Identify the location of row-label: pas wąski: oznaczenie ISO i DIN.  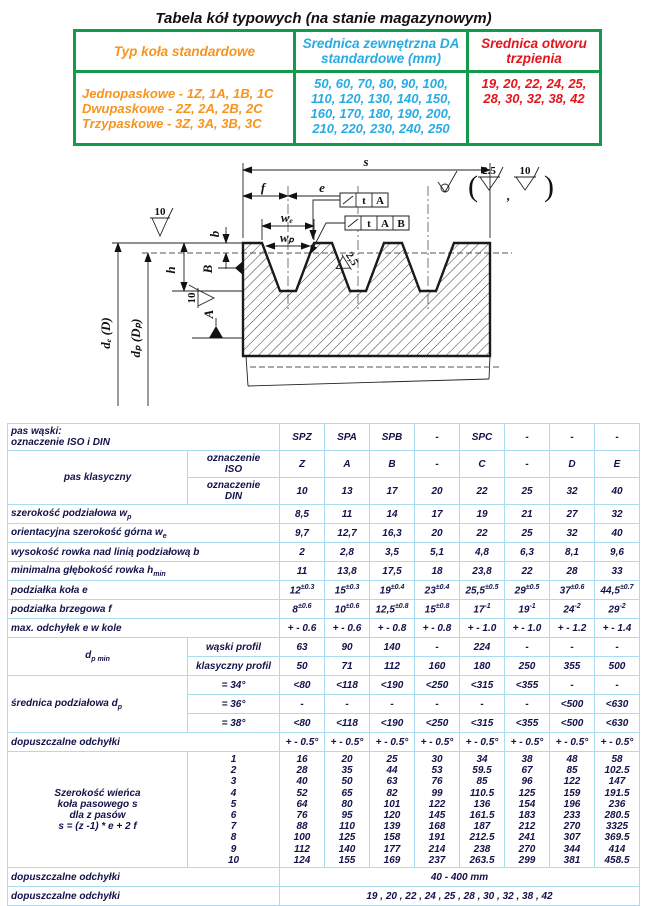
(143, 437).